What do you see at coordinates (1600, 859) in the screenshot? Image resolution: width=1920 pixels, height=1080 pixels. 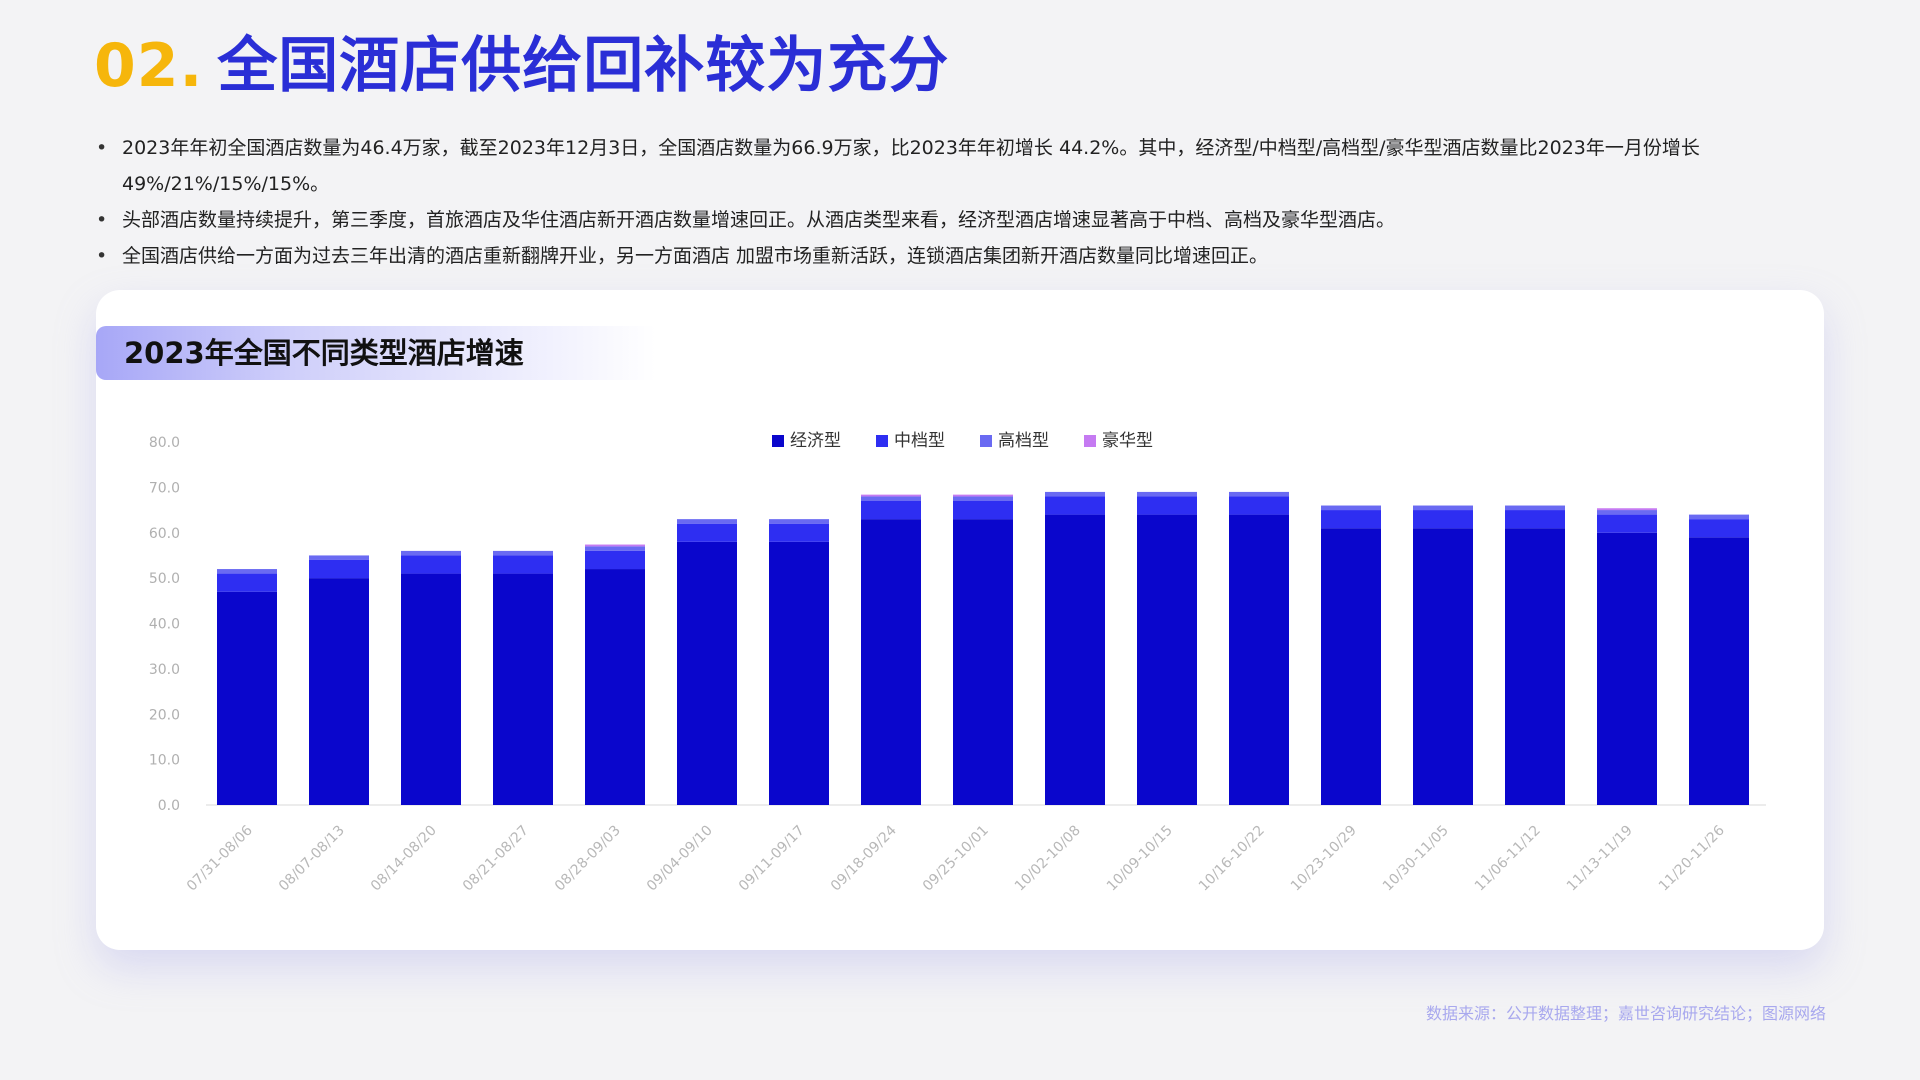 I see `x-tick-label: 11/13-11/19` at bounding box center [1600, 859].